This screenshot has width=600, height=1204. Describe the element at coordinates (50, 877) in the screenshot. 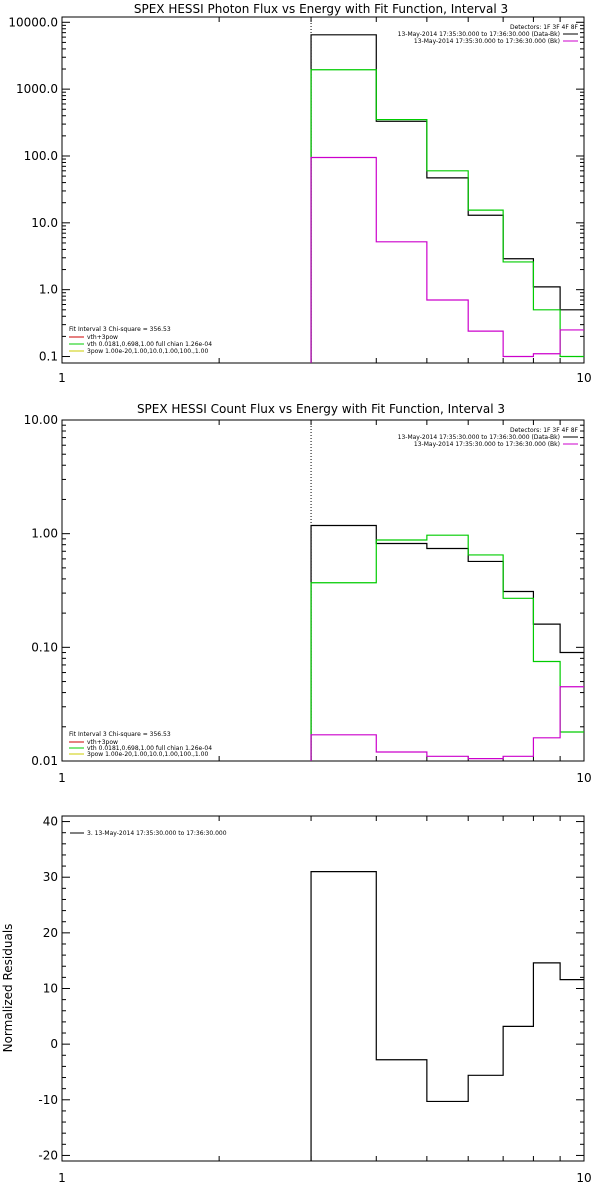

I see `y-tick-label: 30` at that location.